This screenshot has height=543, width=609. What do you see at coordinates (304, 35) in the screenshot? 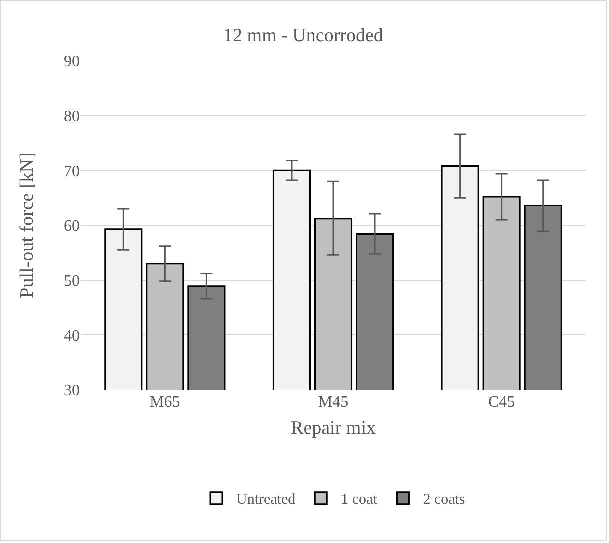
I see `chart-title: 12 mm - Uncorroded` at bounding box center [304, 35].